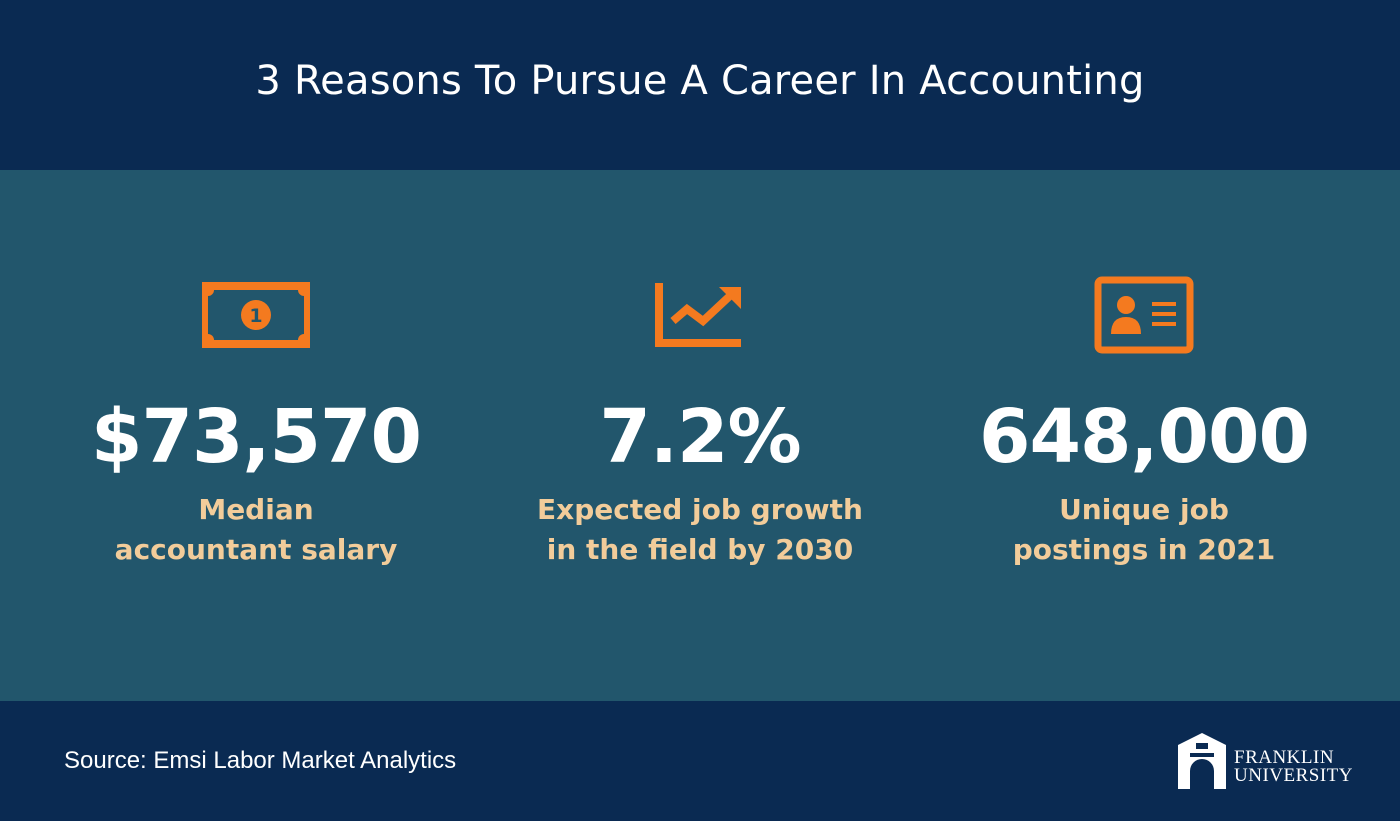 This screenshot has width=1400, height=821. I want to click on stat-label: Median accountant salary, so click(256, 530).